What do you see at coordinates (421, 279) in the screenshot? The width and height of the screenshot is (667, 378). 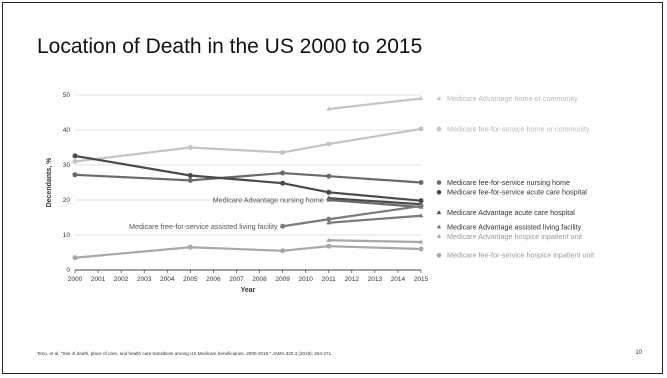 I see `x-tick-label: 2015` at bounding box center [421, 279].